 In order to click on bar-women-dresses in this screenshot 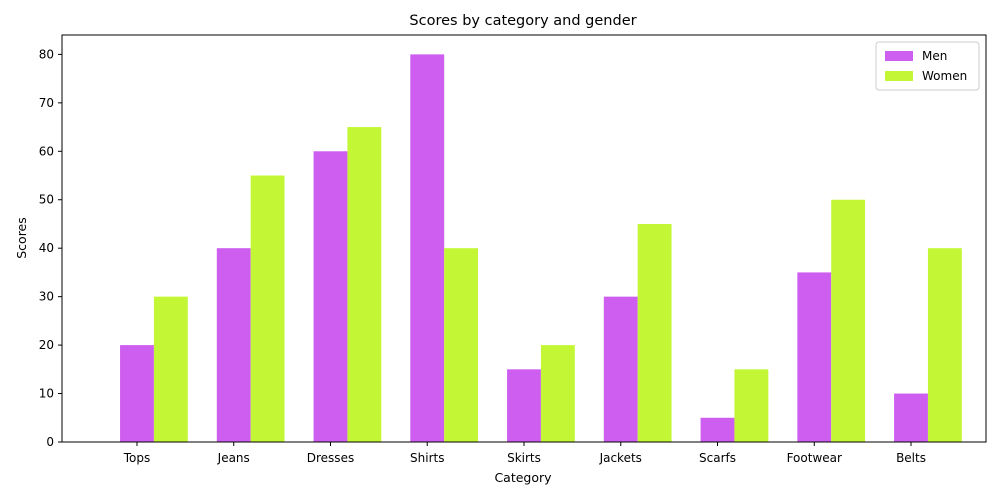, I will do `click(364, 285)`.